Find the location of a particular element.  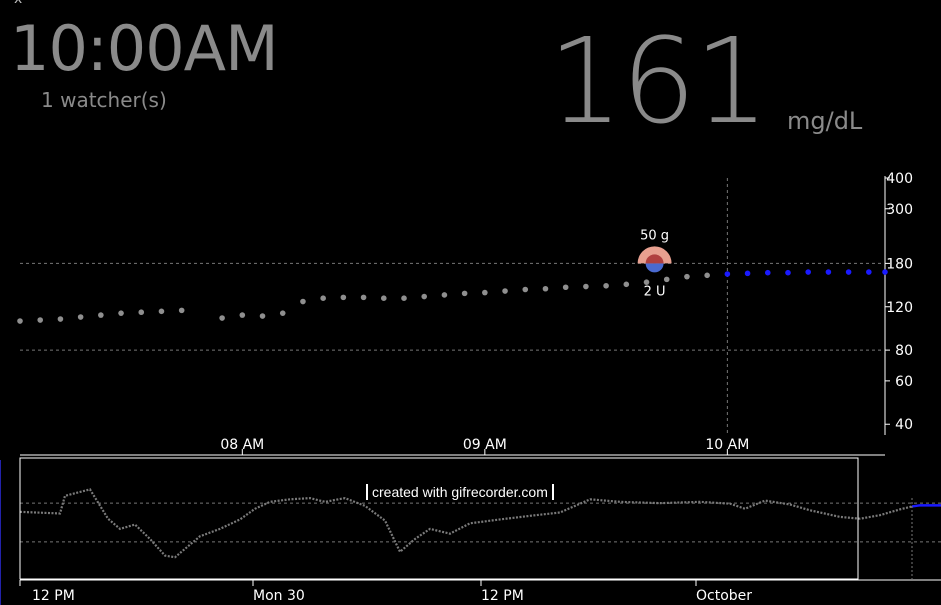

y-tick-label-400: 400 is located at coordinates (899, 179).